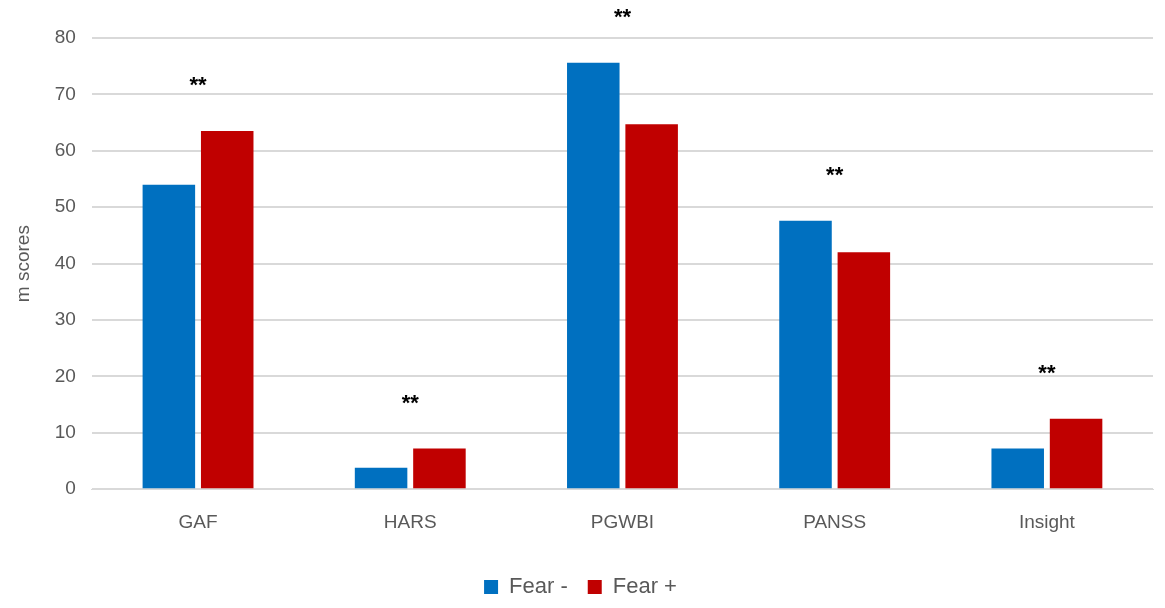 The height and width of the screenshot is (608, 1165). Describe the element at coordinates (65, 150) in the screenshot. I see `y-tick-label: 60` at that location.